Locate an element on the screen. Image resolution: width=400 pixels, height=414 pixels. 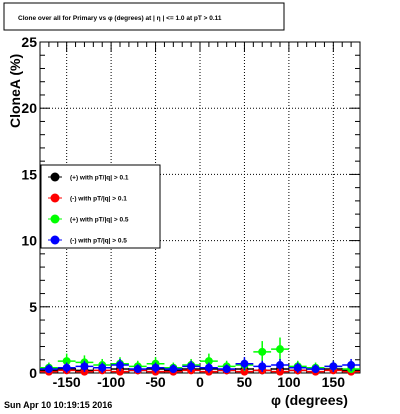
x-tick-label: 150 is located at coordinates (334, 382).